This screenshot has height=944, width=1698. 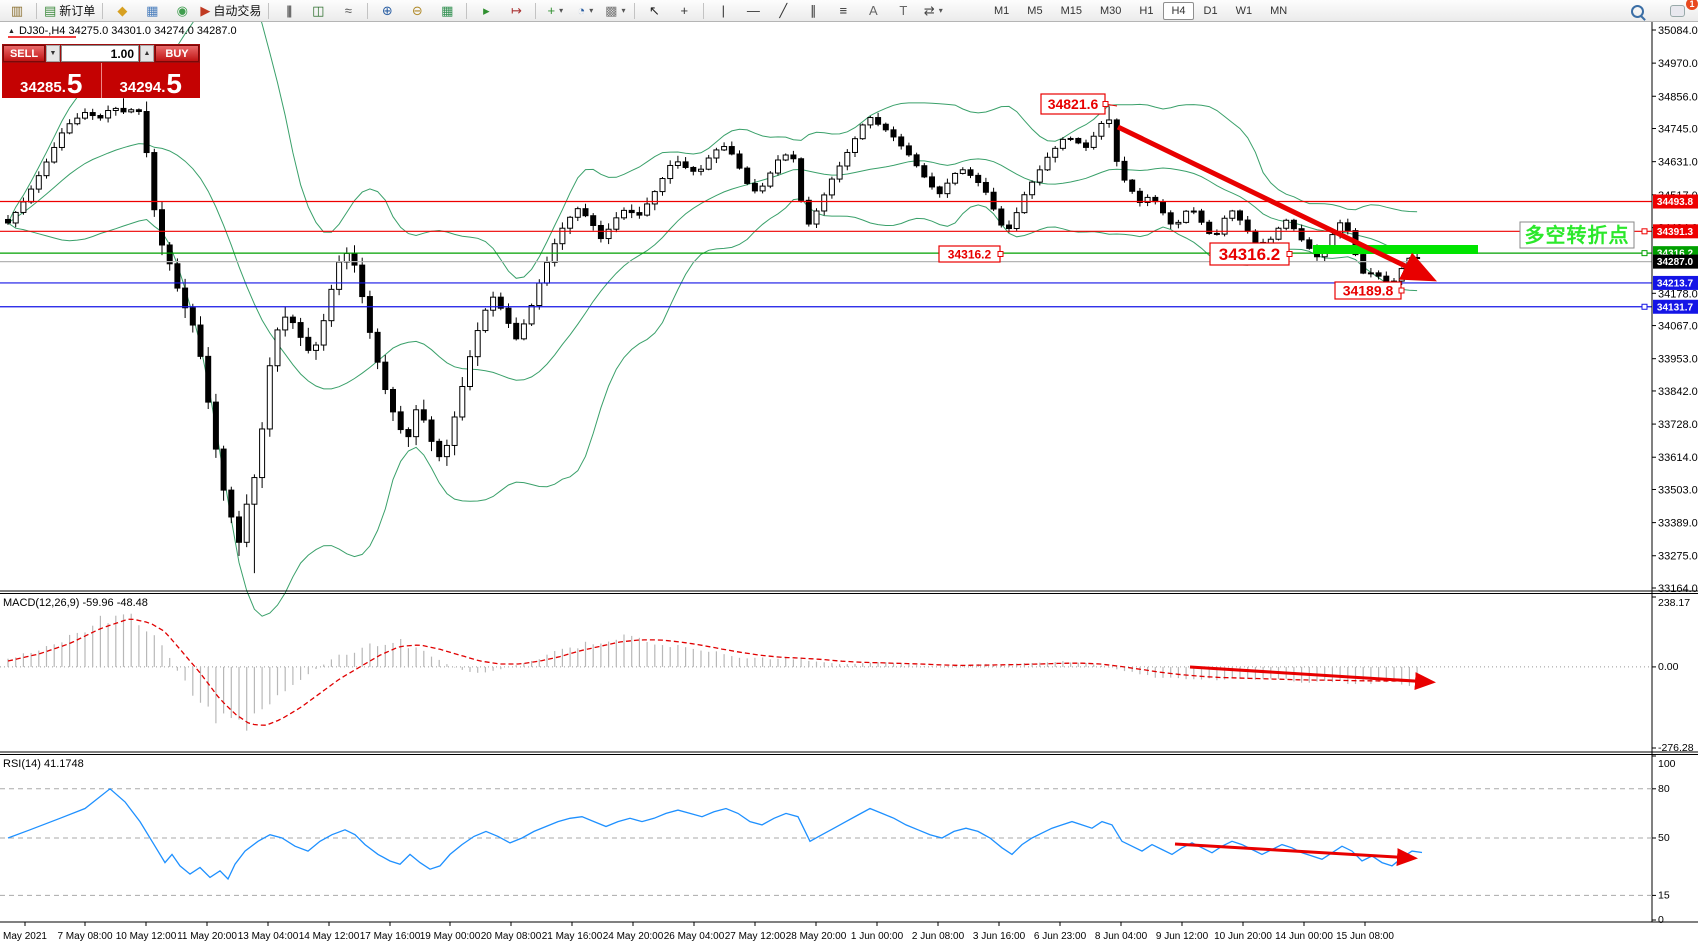 I want to click on symbol-ohlc-text: DJ30-,H4 34275.0 34301.0 34274.0 34287.0, so click(x=127, y=31).